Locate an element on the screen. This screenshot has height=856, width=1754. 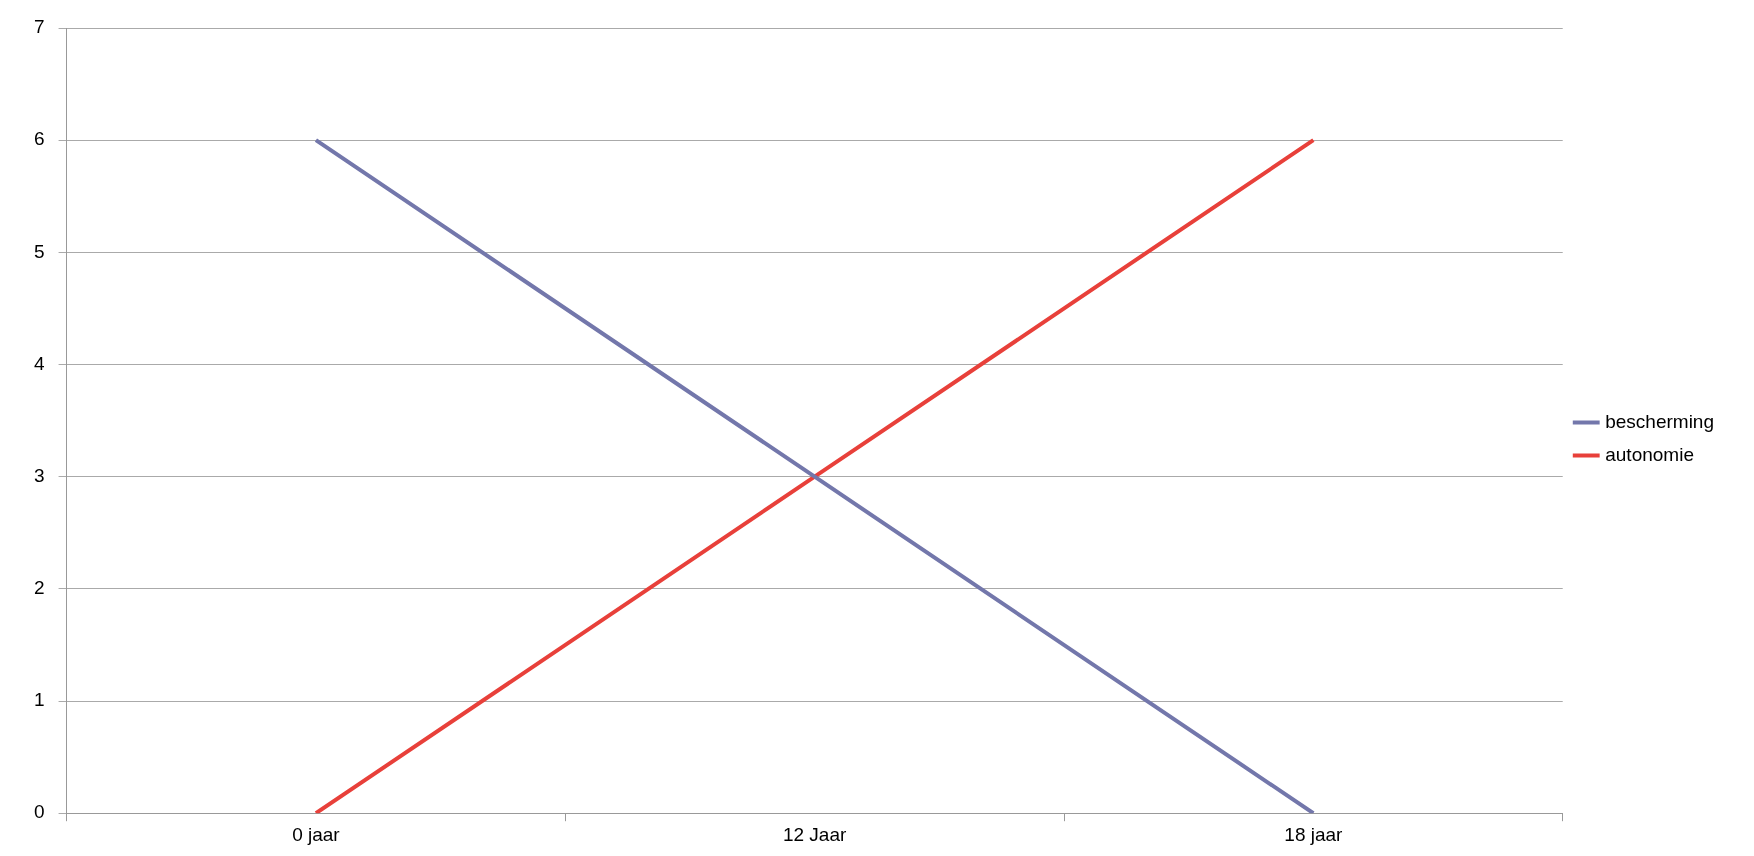
y-tick-label: 4 is located at coordinates (39, 363).